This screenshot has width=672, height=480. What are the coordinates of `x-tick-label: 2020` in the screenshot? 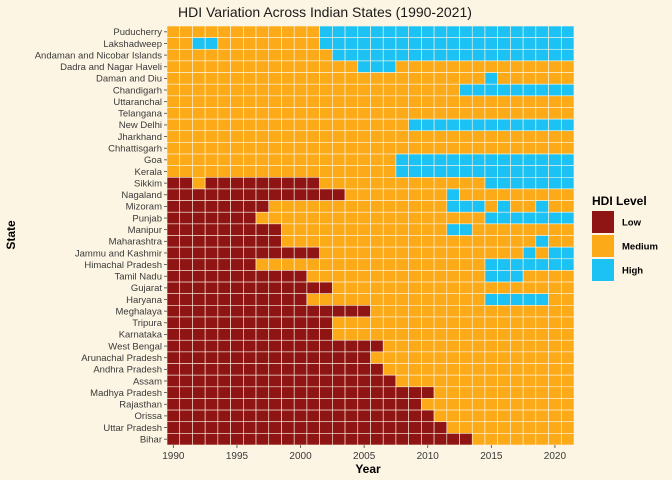 It's located at (555, 456).